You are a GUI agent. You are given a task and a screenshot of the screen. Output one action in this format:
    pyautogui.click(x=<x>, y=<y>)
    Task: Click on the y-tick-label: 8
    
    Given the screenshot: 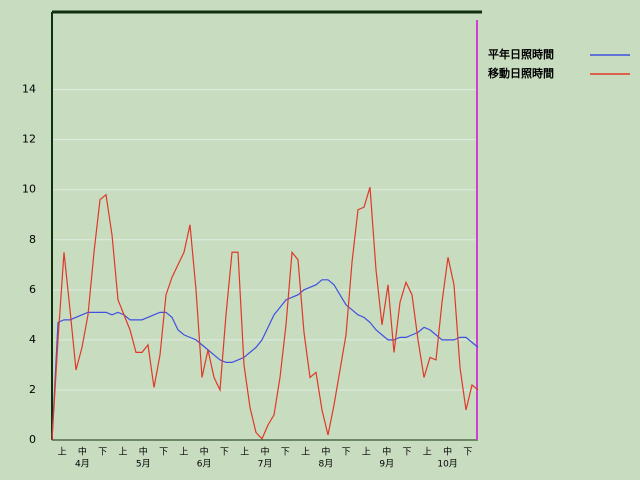 What is the action you would take?
    pyautogui.click(x=32, y=239)
    